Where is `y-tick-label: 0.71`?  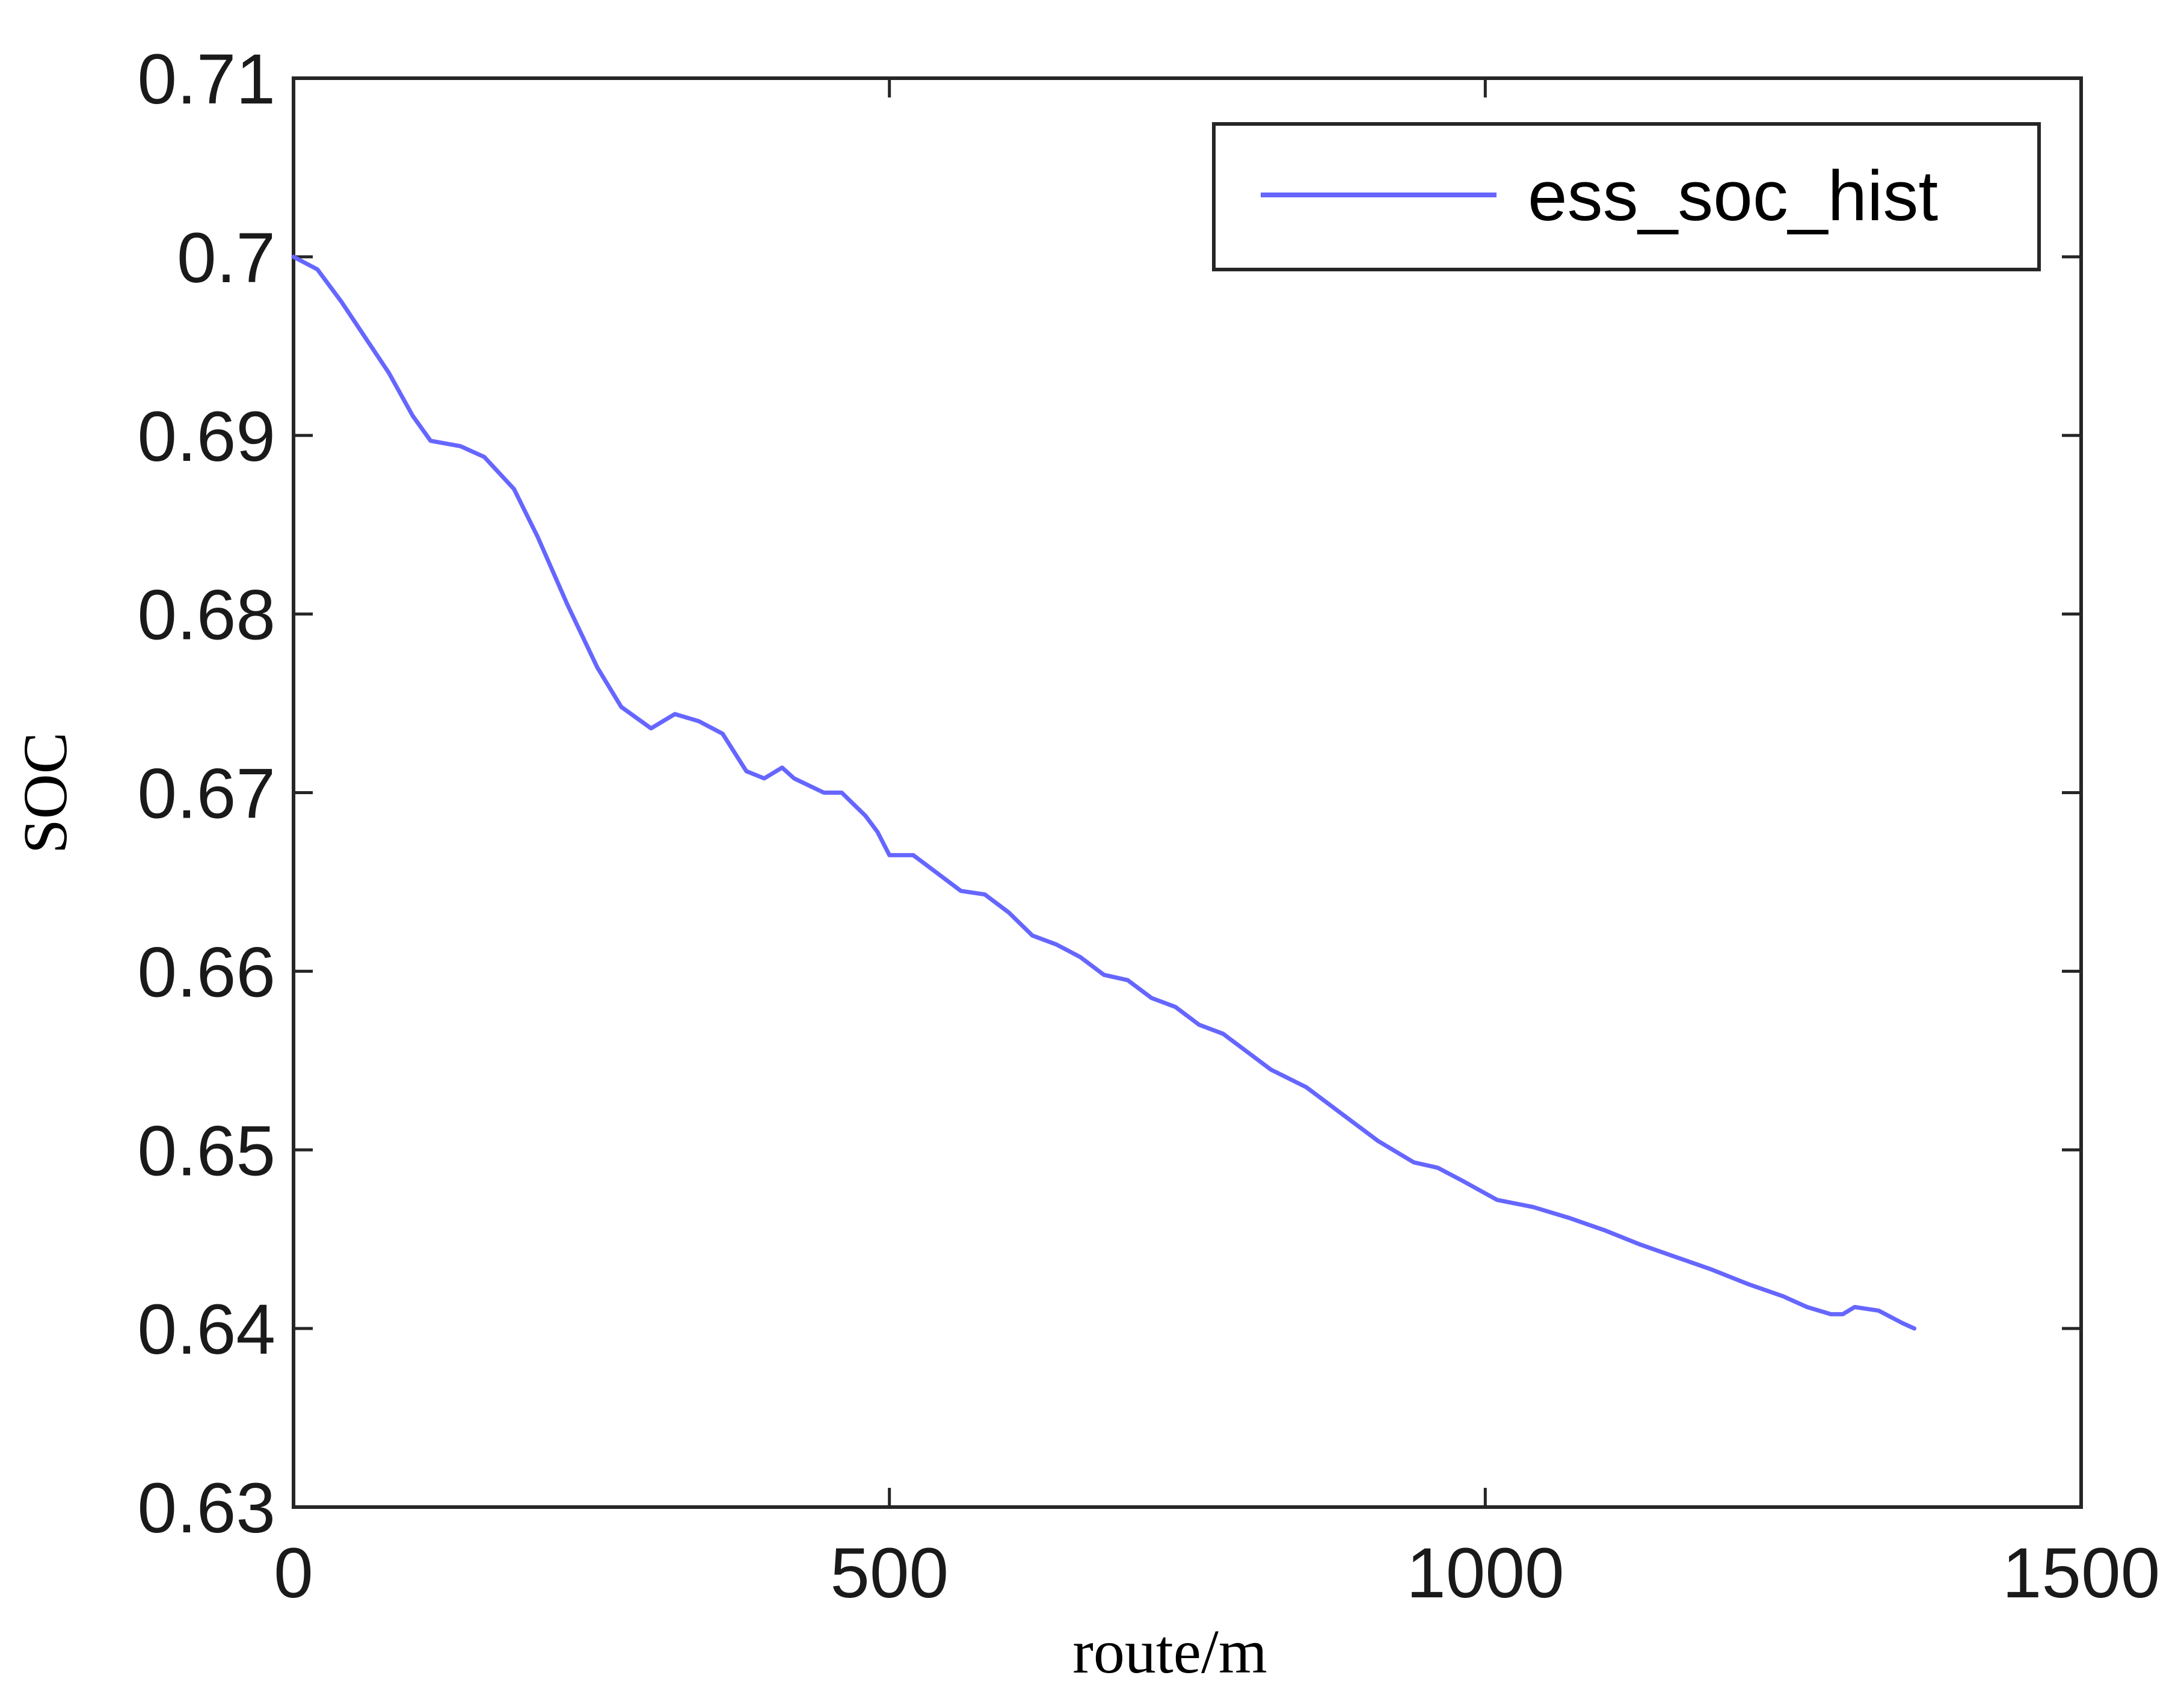 y-tick-label: 0.71 is located at coordinates (206, 79).